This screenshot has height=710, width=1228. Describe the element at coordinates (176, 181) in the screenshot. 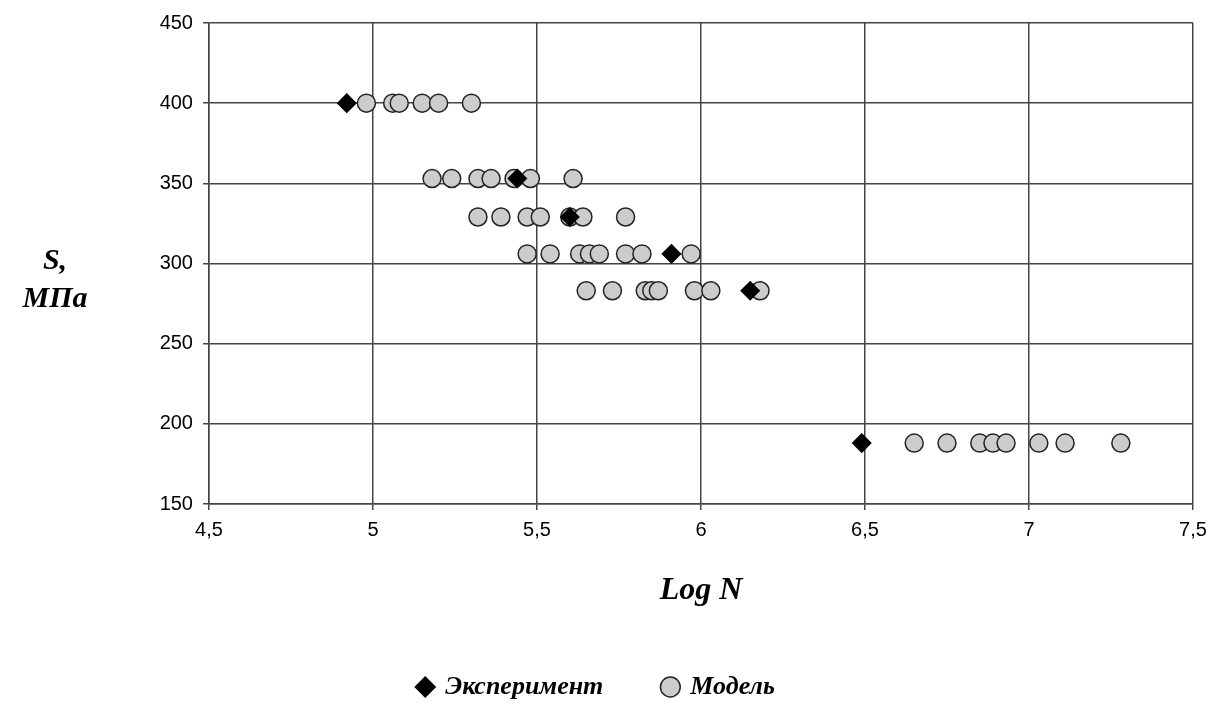

I see `y-tick-label: 350` at that location.